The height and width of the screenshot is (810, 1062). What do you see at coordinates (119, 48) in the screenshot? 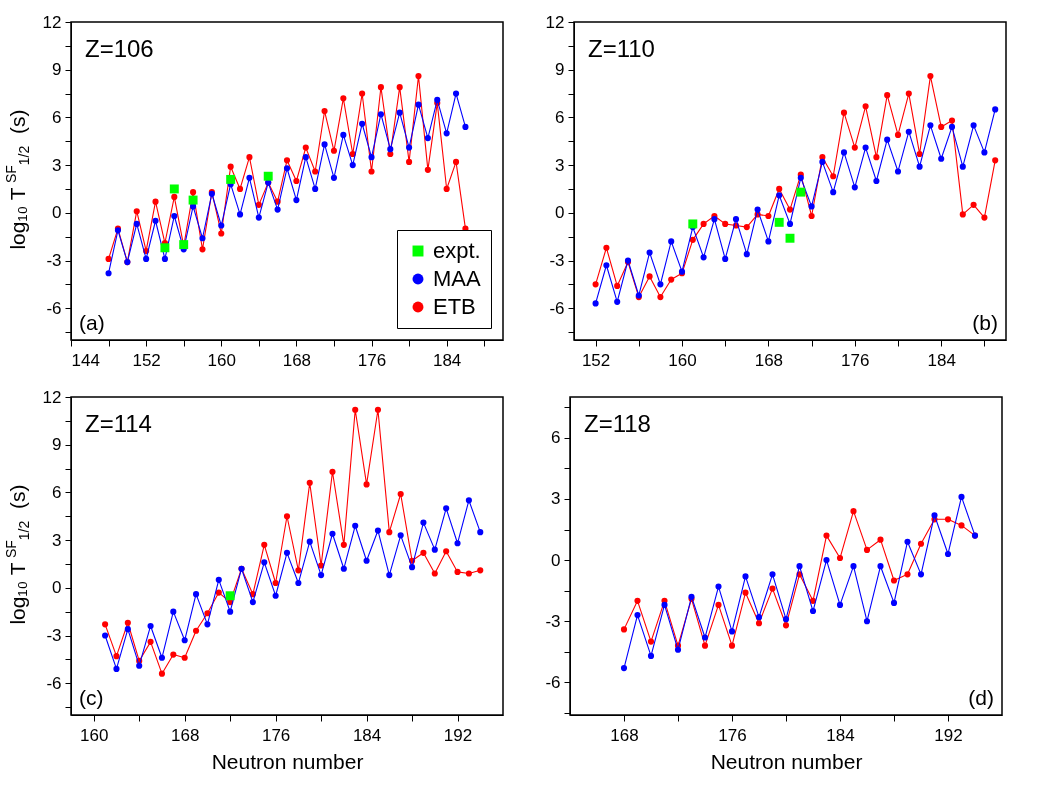
I see `annotation: Z=106` at bounding box center [119, 48].